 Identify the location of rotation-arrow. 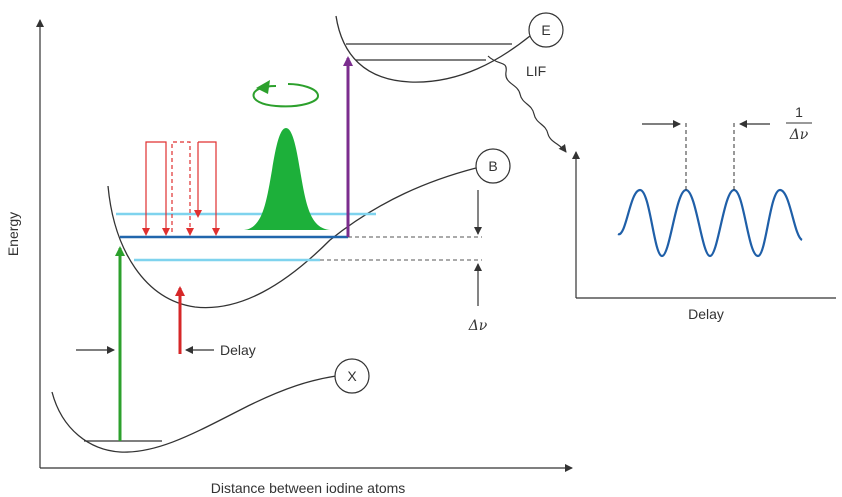
(286, 95).